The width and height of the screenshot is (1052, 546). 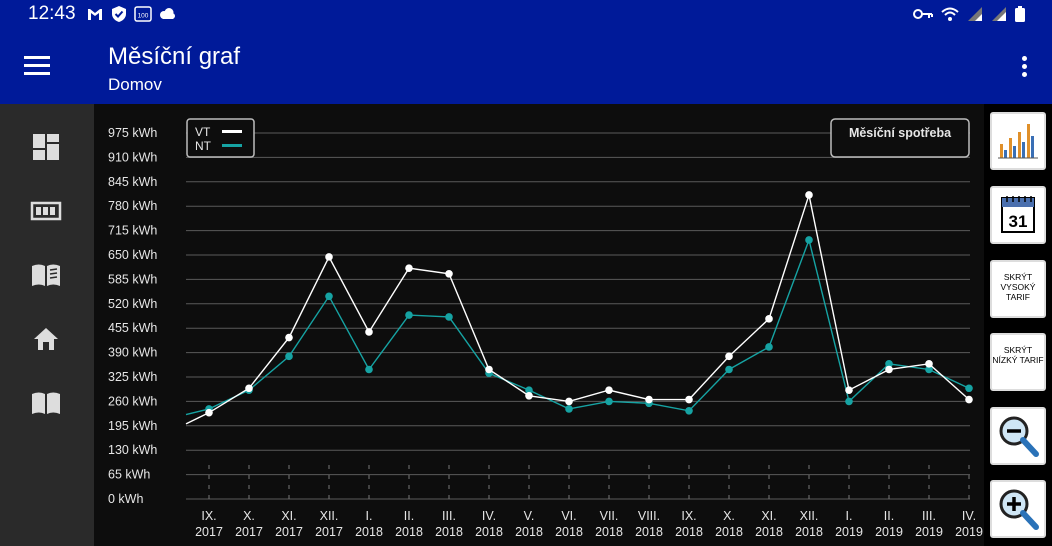 I want to click on y-tick-label: 715 kWh, so click(x=132, y=231).